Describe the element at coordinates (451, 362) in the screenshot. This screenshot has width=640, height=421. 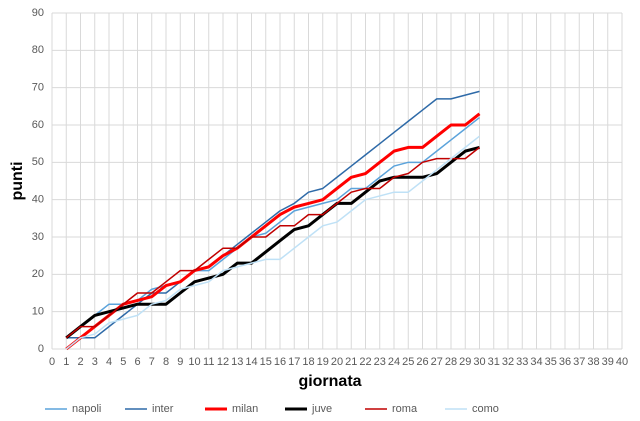
I see `x-tick-label: 28` at that location.